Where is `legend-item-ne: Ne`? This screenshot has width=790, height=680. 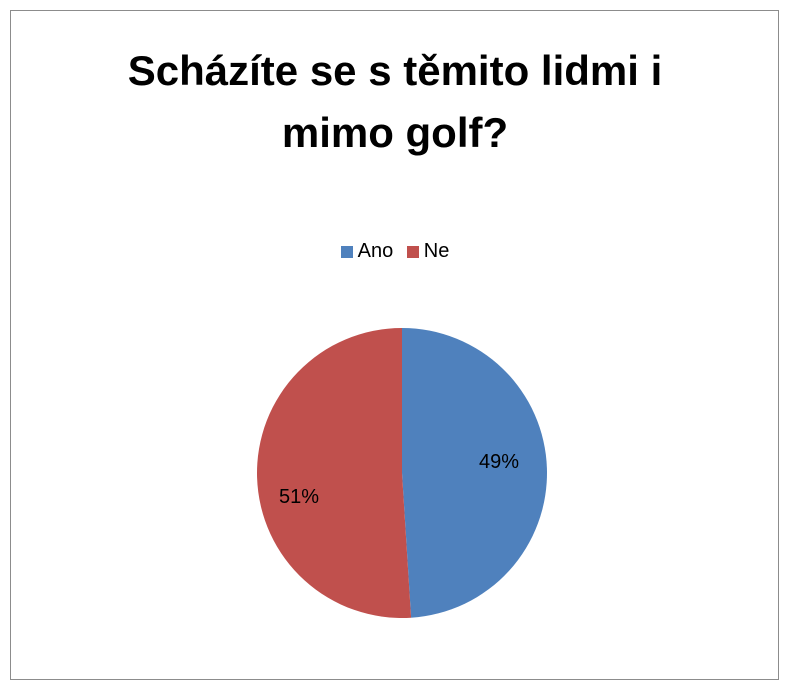 legend-item-ne: Ne is located at coordinates (428, 251).